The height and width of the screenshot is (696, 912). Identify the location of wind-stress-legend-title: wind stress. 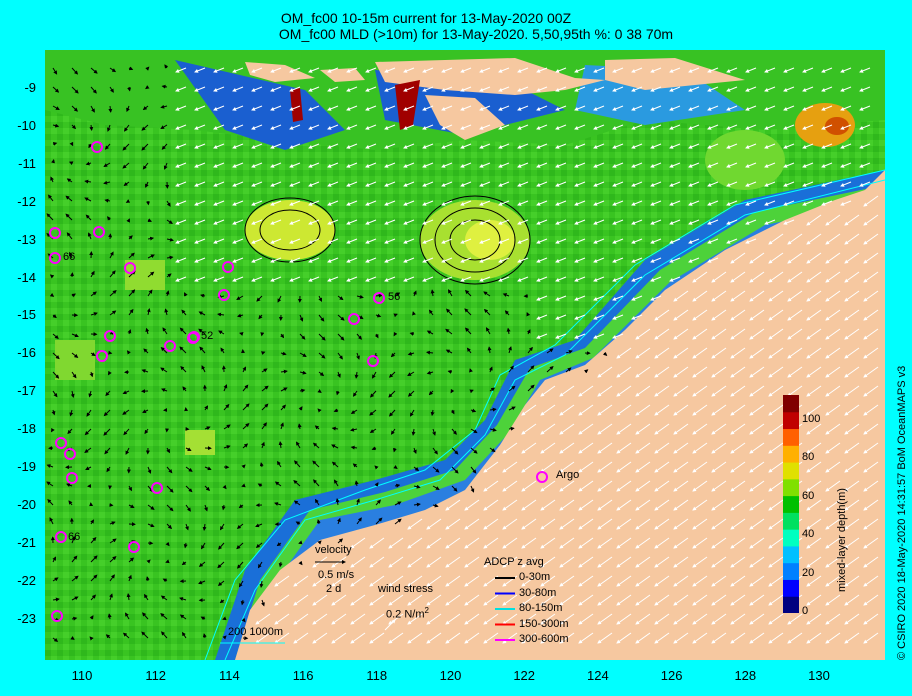
(406, 589).